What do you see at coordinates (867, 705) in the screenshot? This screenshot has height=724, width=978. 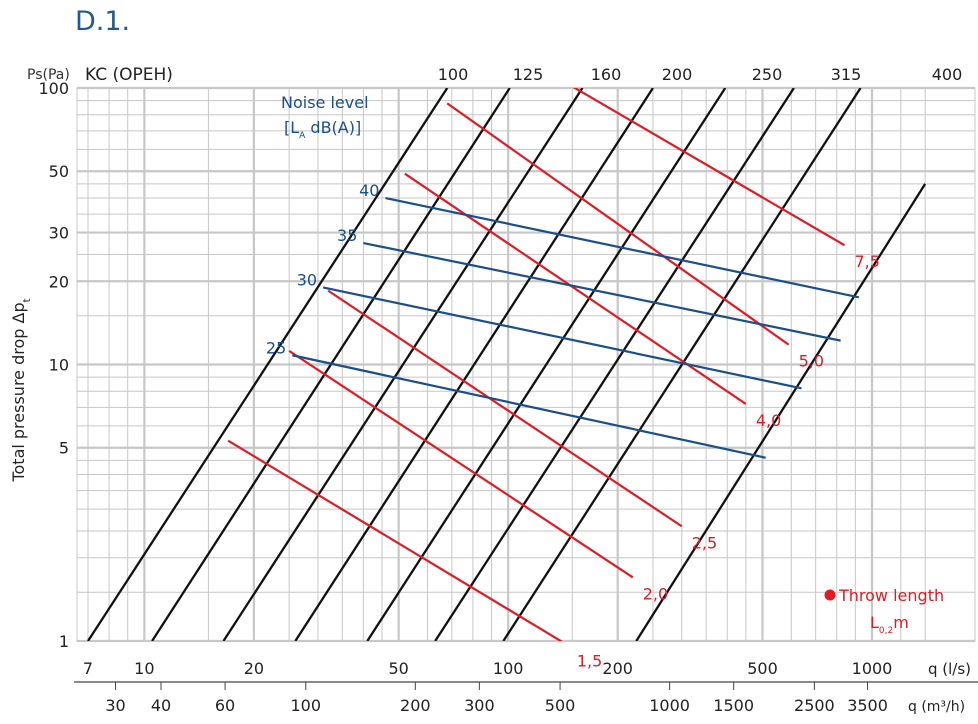 I see `x2-tick-label: 3500` at bounding box center [867, 705].